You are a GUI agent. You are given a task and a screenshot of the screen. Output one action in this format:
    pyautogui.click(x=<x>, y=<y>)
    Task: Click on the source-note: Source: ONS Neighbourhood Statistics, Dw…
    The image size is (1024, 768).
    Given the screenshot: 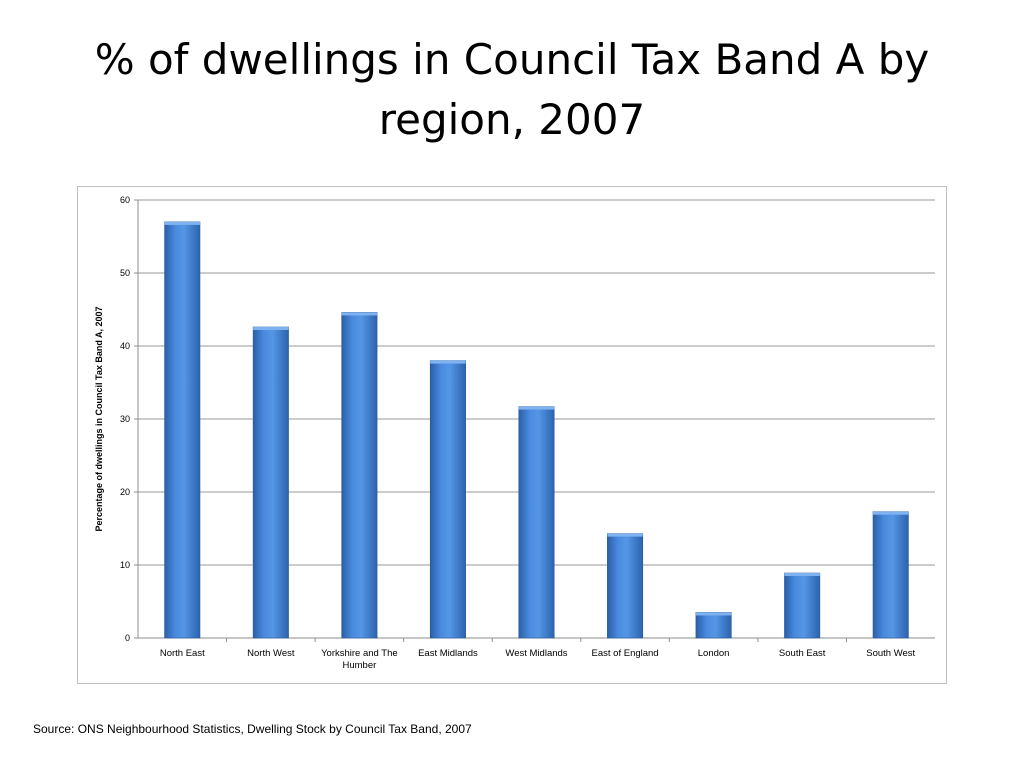 What is the action you would take?
    pyautogui.click(x=252, y=729)
    